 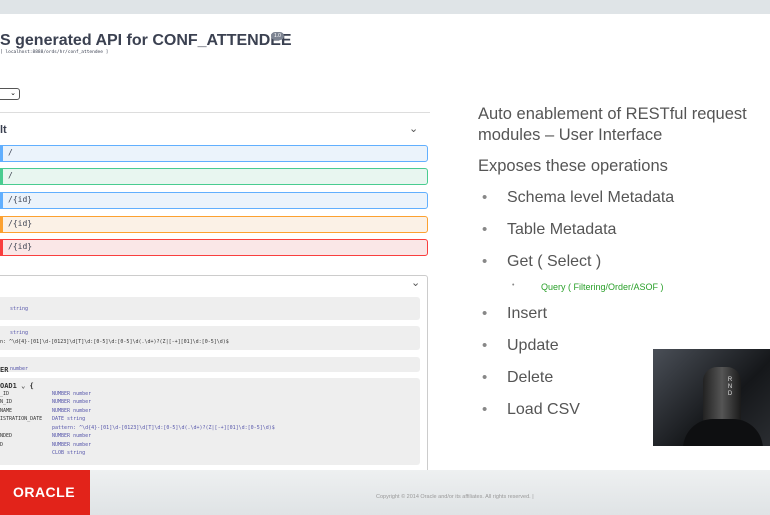 What do you see at coordinates (10, 94) in the screenshot?
I see `scheme-select: ⌄` at bounding box center [10, 94].